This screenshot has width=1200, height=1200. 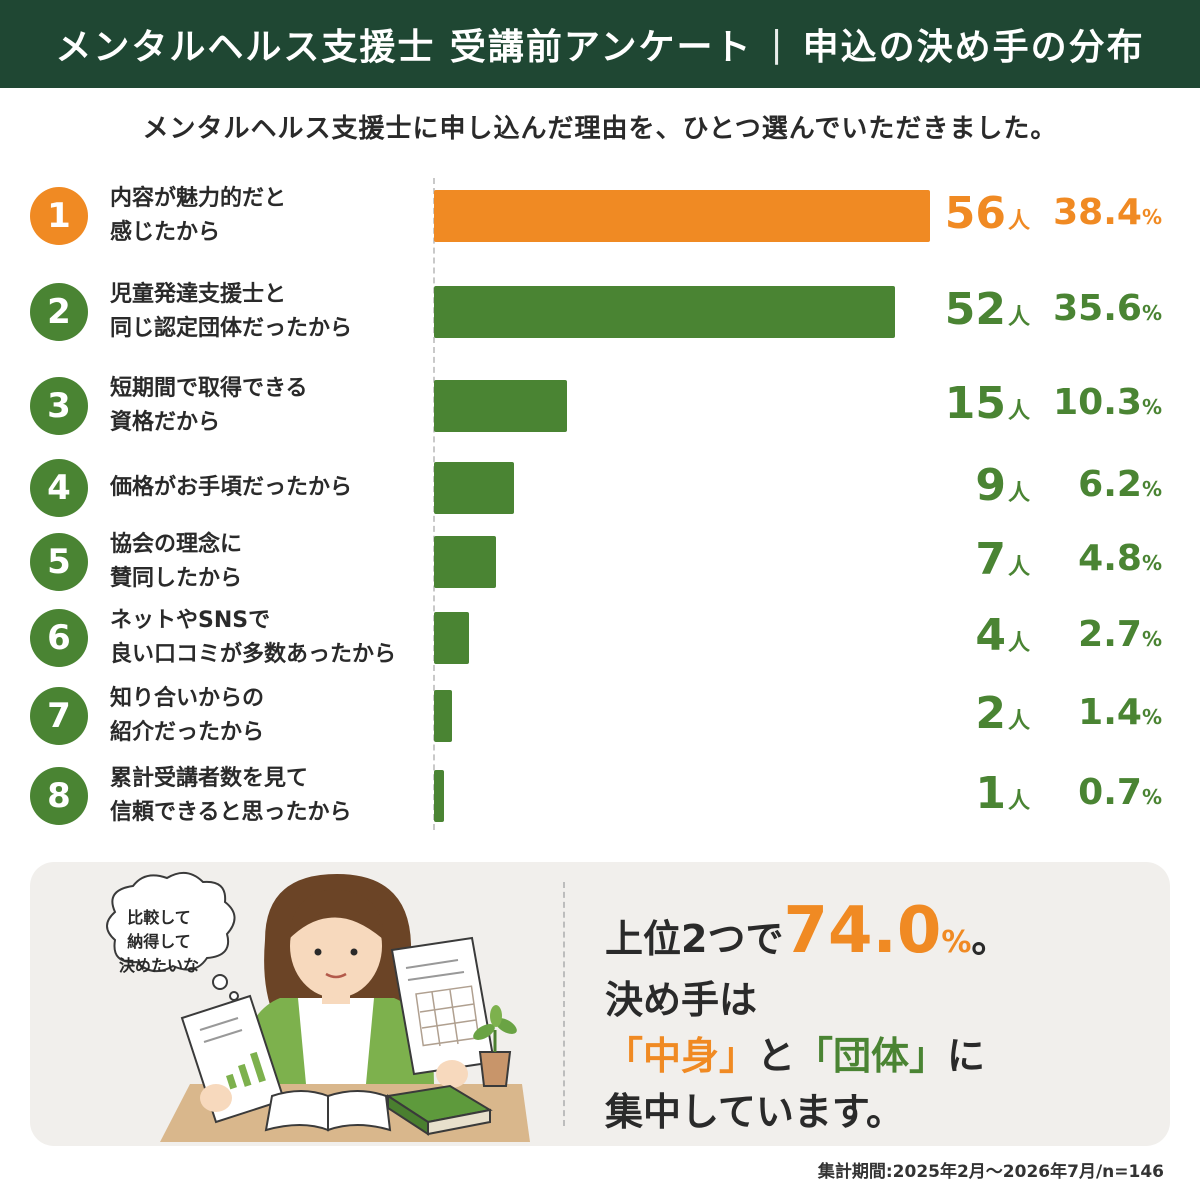 I want to click on summary-keyword-content: 「中身」, so click(x=681, y=1056).